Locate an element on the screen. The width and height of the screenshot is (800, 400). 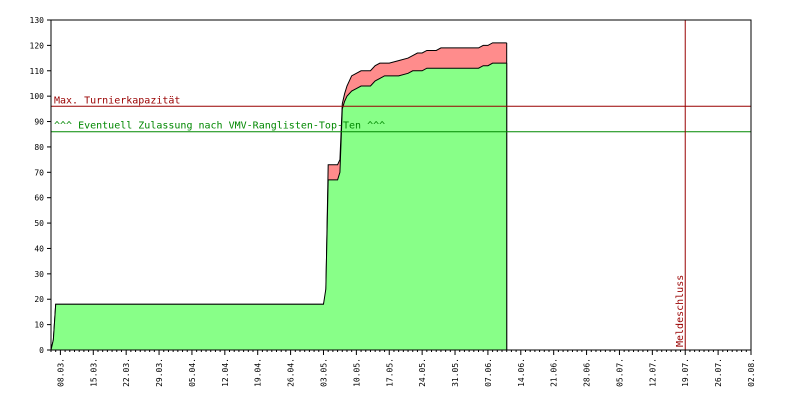
ref-label-x-2: Meldeschluss is located at coordinates (680, 311).